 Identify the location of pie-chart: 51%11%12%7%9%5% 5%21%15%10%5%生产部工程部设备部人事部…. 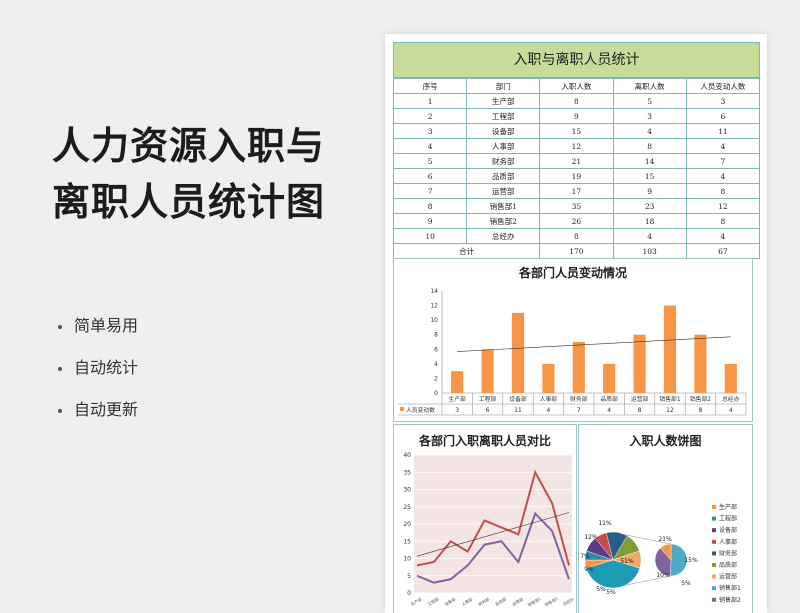
(660, 553).